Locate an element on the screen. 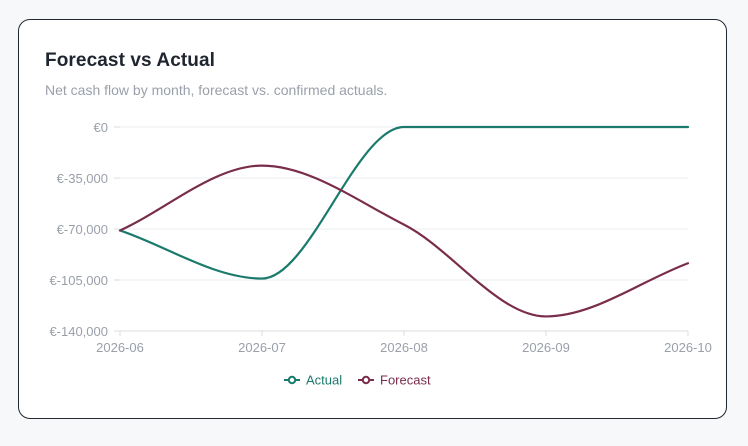 This screenshot has height=446, width=748. legend-item-forecast: Forecast is located at coordinates (394, 380).